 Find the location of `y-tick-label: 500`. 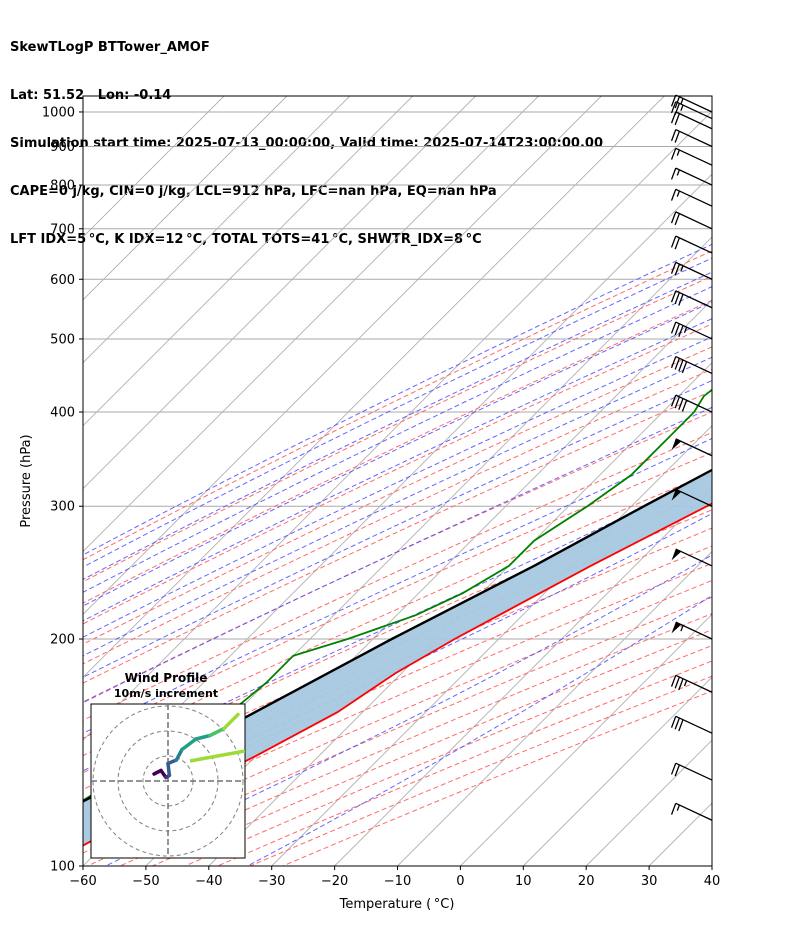

y-tick-label: 500 is located at coordinates (62, 339).